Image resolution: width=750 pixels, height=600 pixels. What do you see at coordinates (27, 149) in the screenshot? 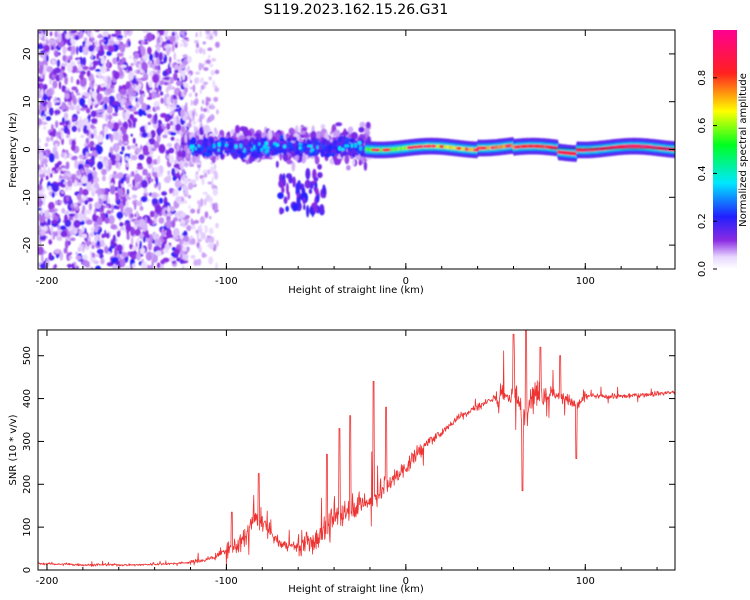
I see `y-tick-label: 0` at bounding box center [27, 149].